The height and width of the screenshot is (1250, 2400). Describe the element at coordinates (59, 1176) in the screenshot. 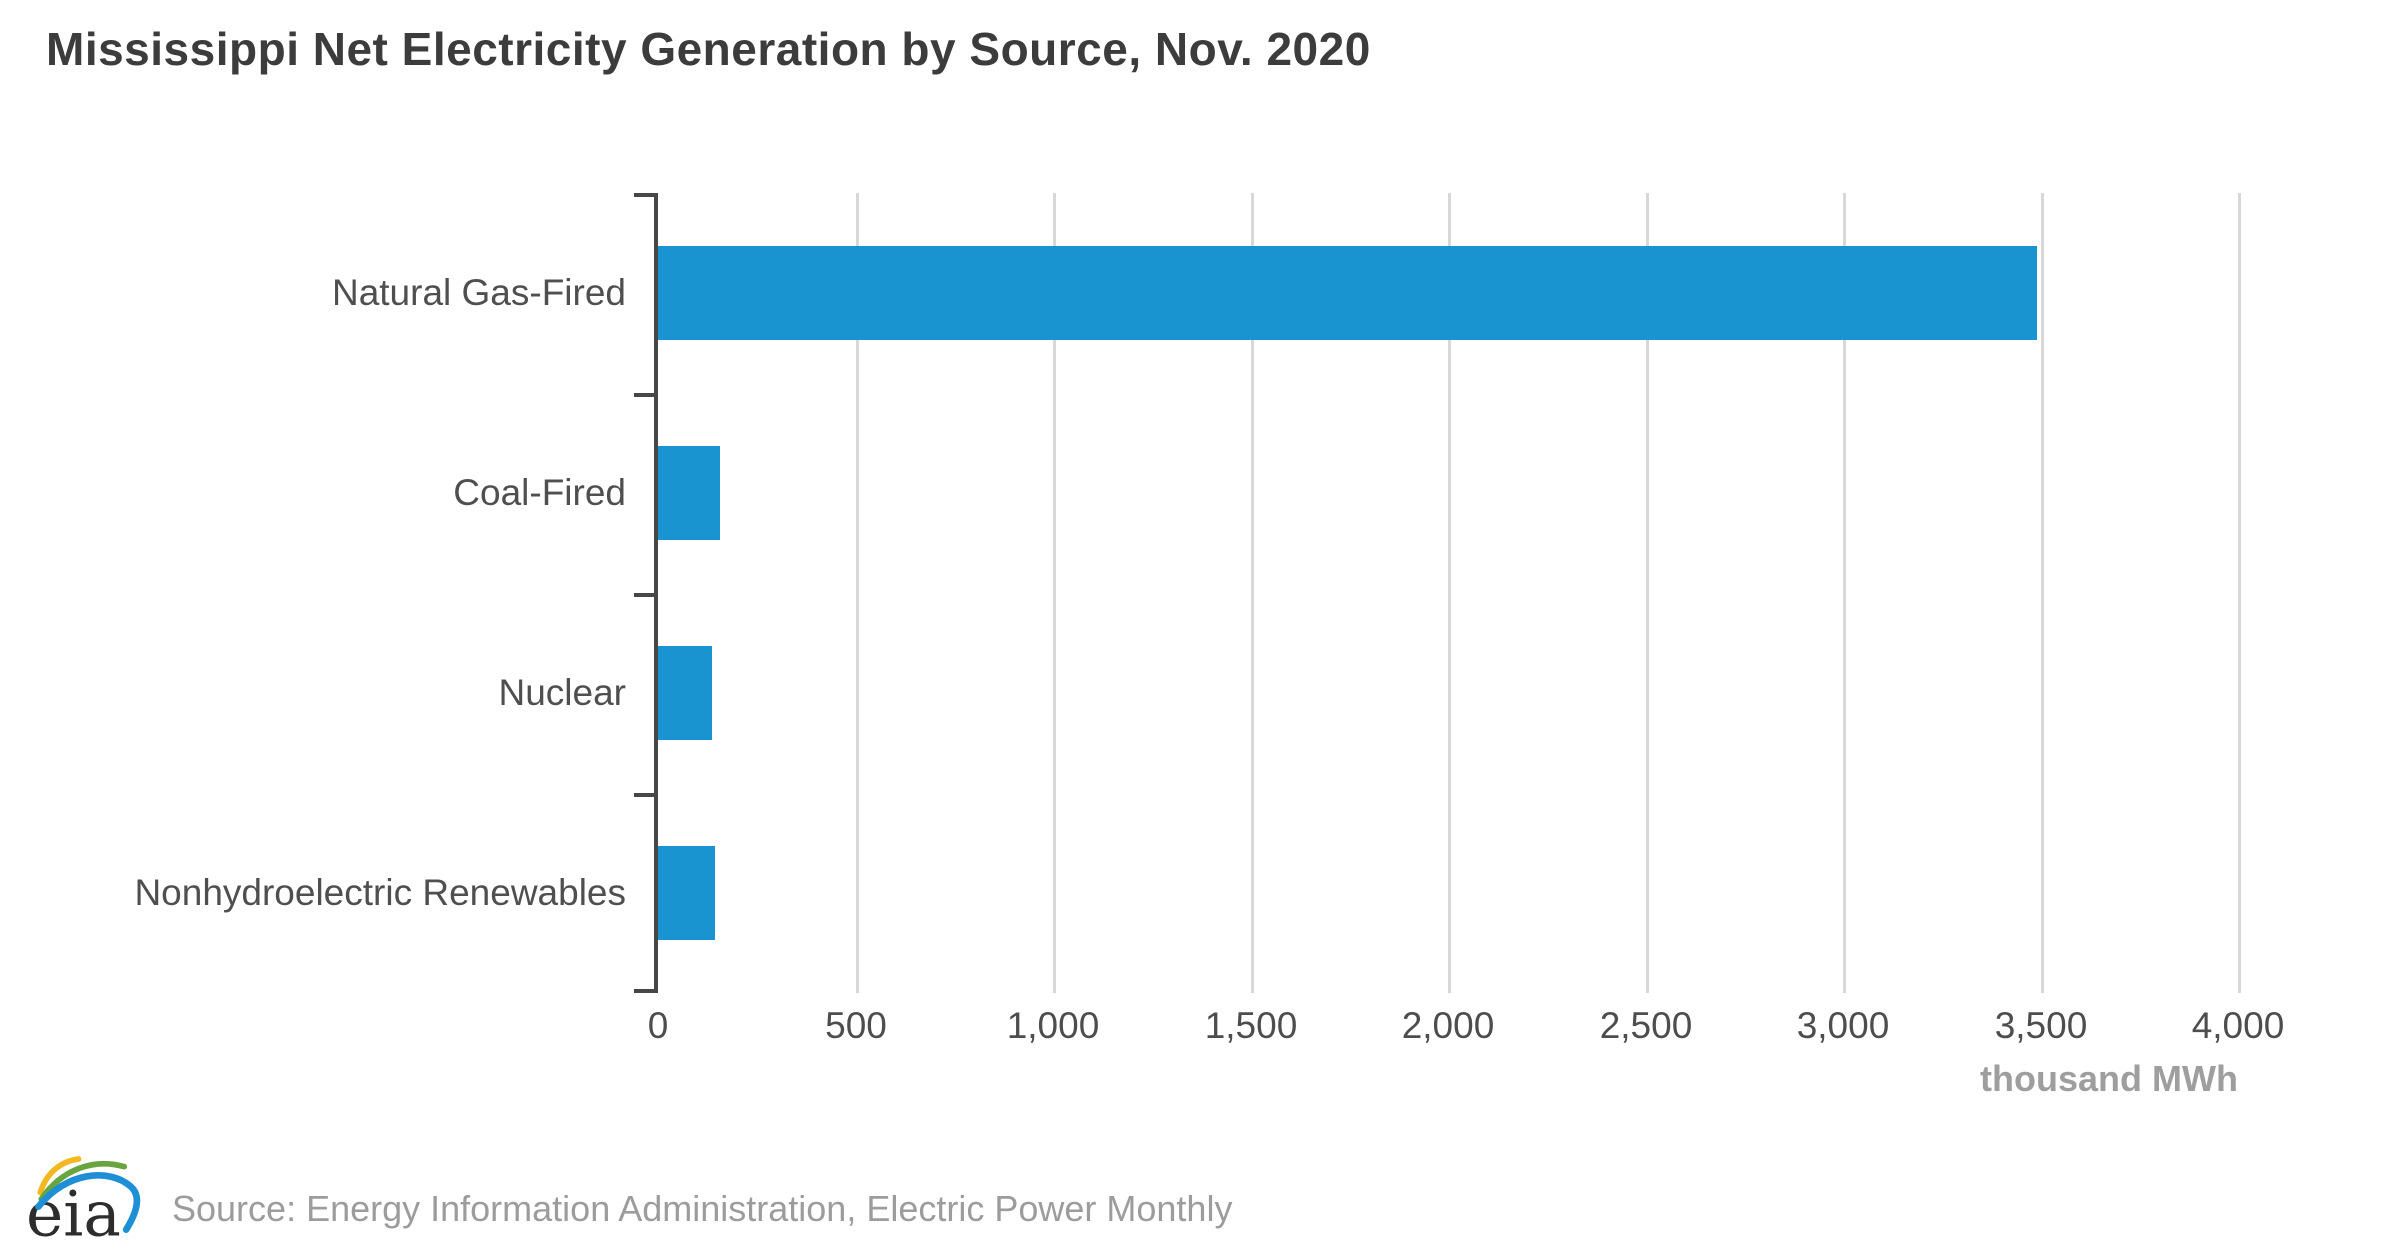

I see `eia-logo-yellow-arc` at that location.